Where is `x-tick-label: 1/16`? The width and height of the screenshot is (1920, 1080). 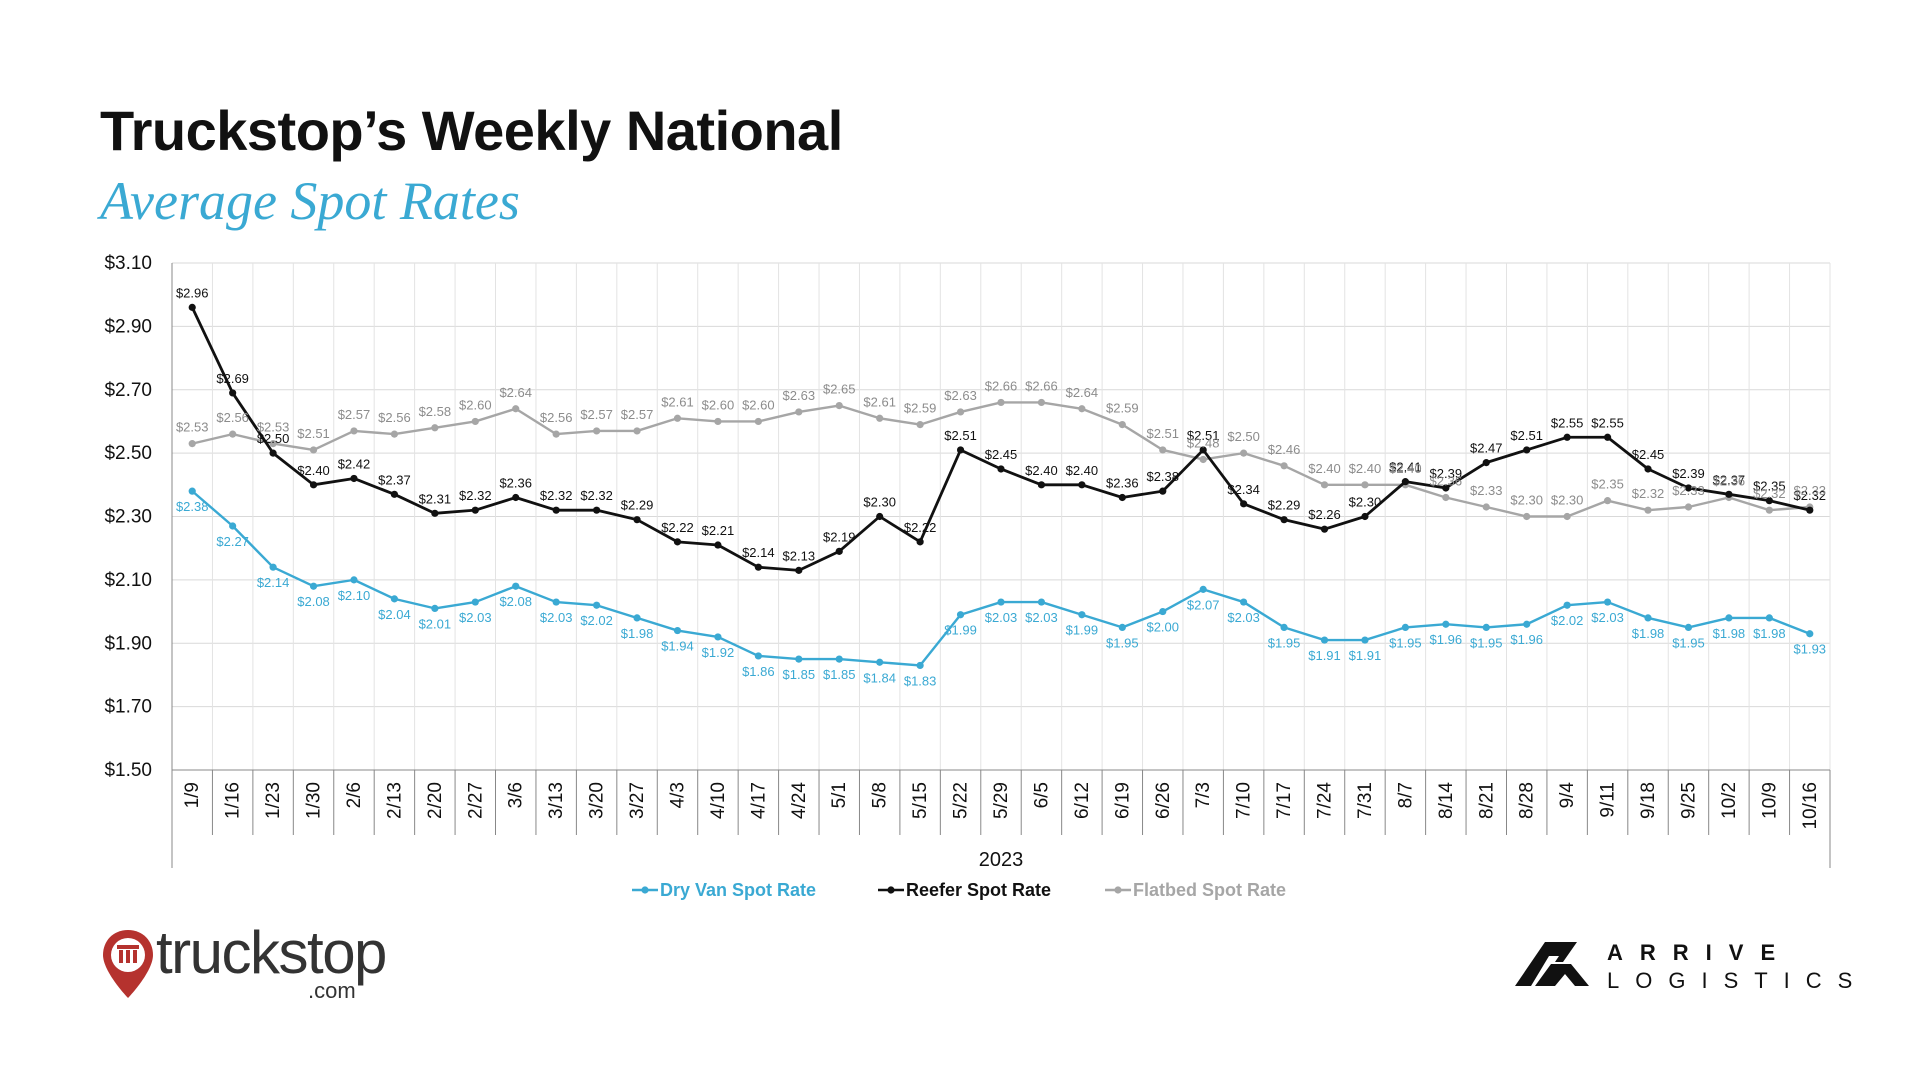
x-tick-label: 1/16 is located at coordinates (233, 800).